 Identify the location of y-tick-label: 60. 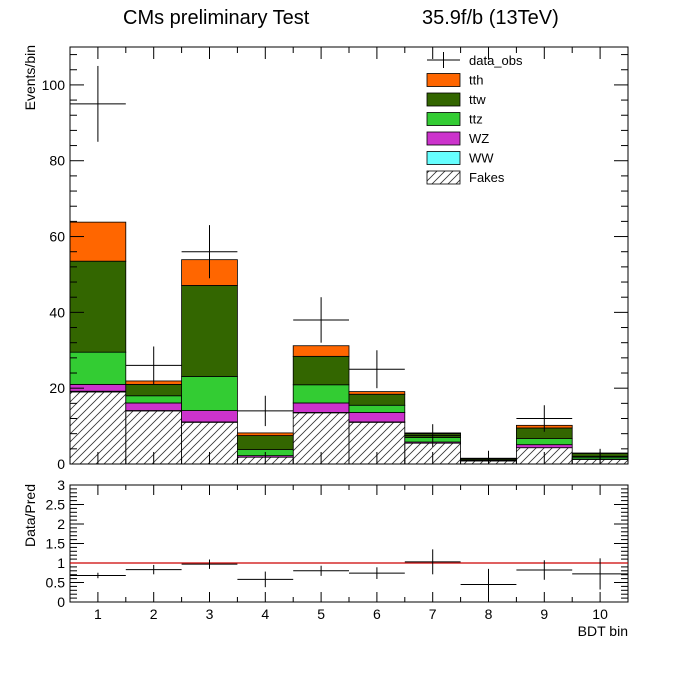
(57, 237).